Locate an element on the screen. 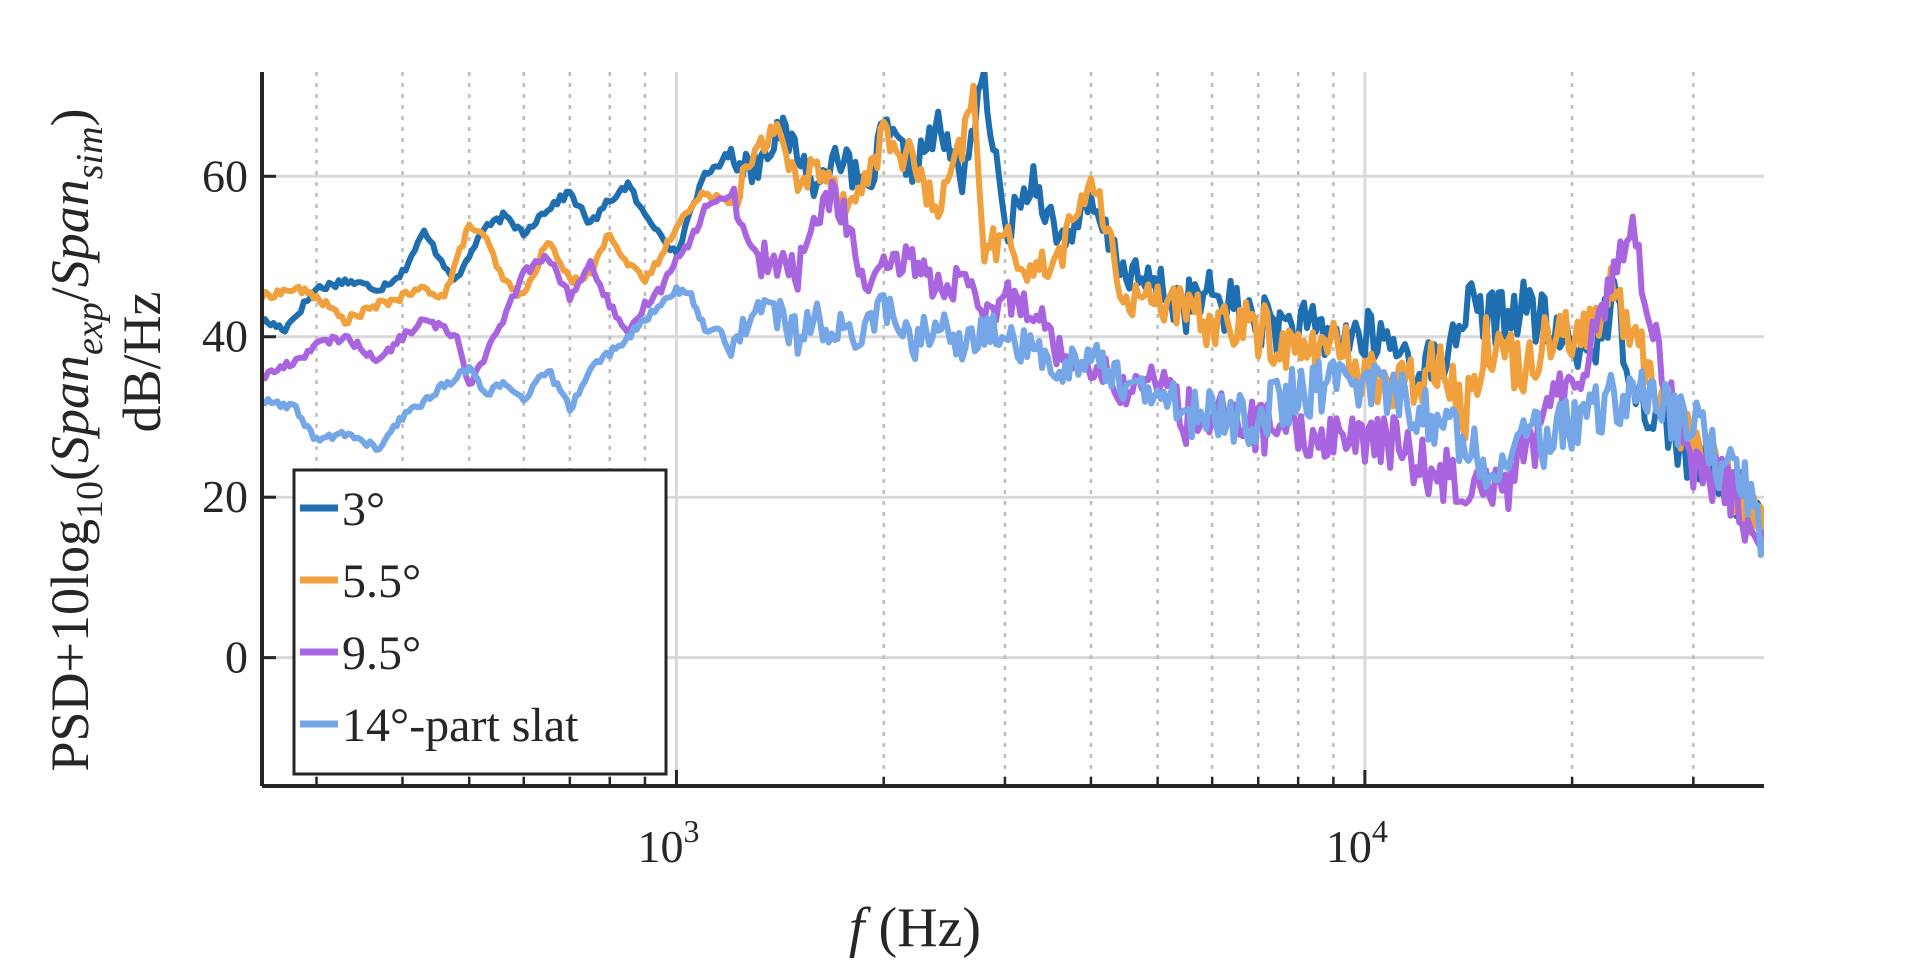 This screenshot has width=1920, height=962. x-axis-label: f (Hz) is located at coordinates (915, 928).